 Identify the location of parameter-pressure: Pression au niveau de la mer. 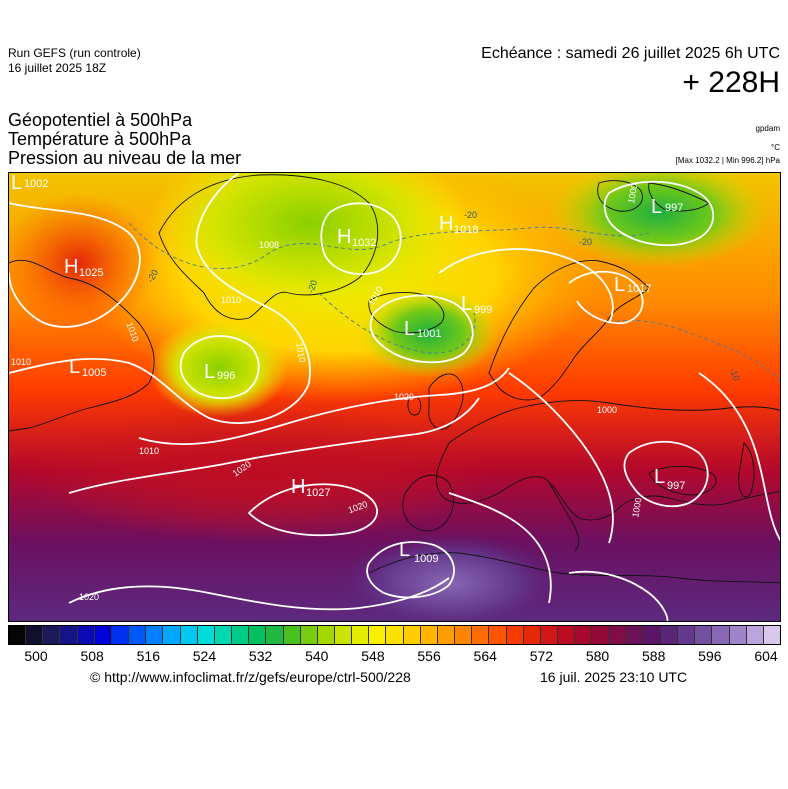
(125, 158).